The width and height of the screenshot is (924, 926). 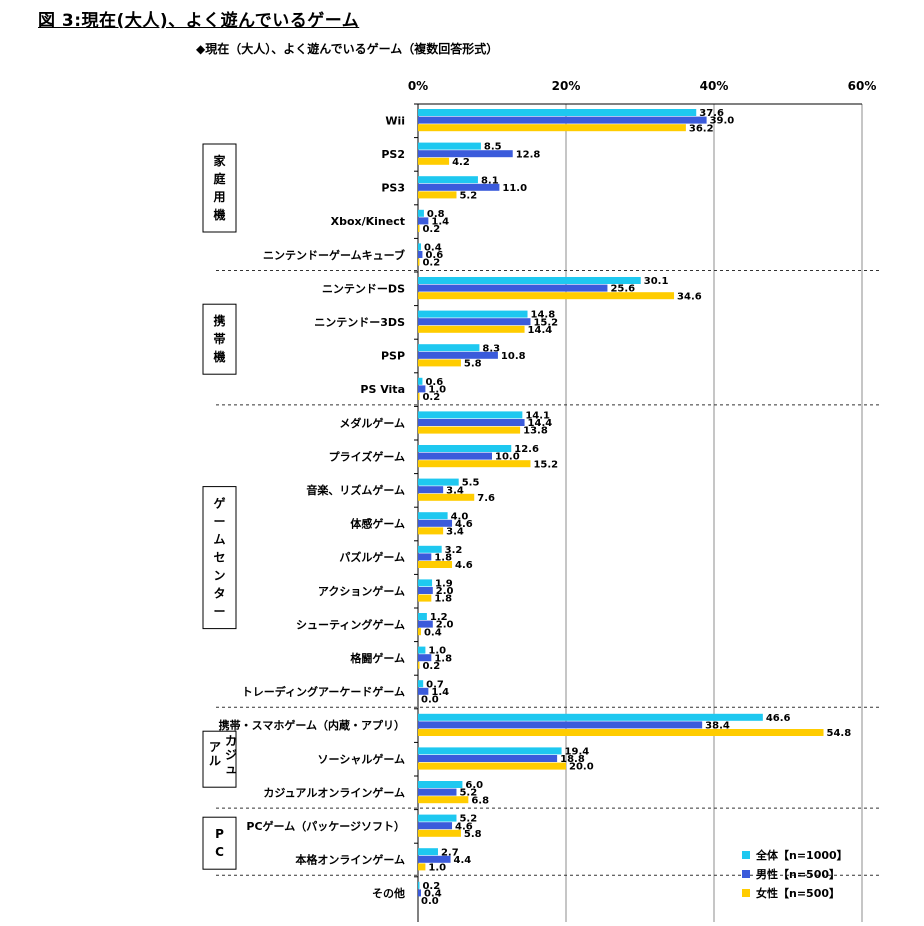 I want to click on data-label: 3.4, so click(x=455, y=532).